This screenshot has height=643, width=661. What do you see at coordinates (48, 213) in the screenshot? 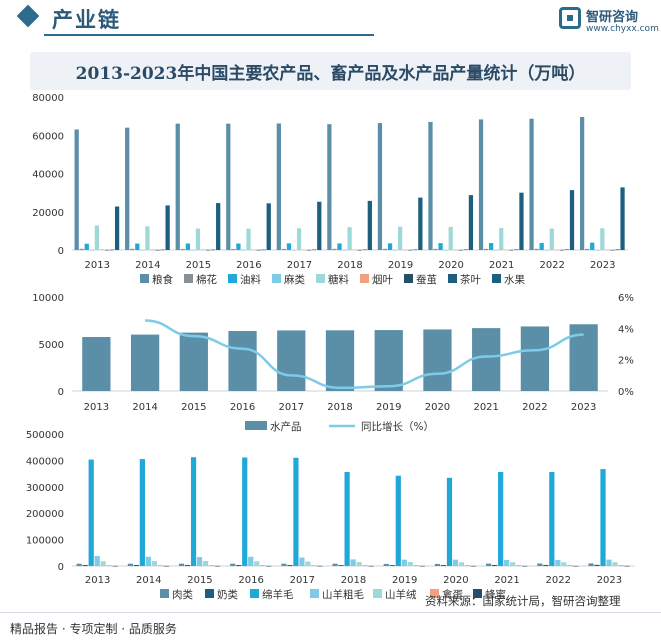
I see `chart1-ytick-label: 20000` at bounding box center [48, 213].